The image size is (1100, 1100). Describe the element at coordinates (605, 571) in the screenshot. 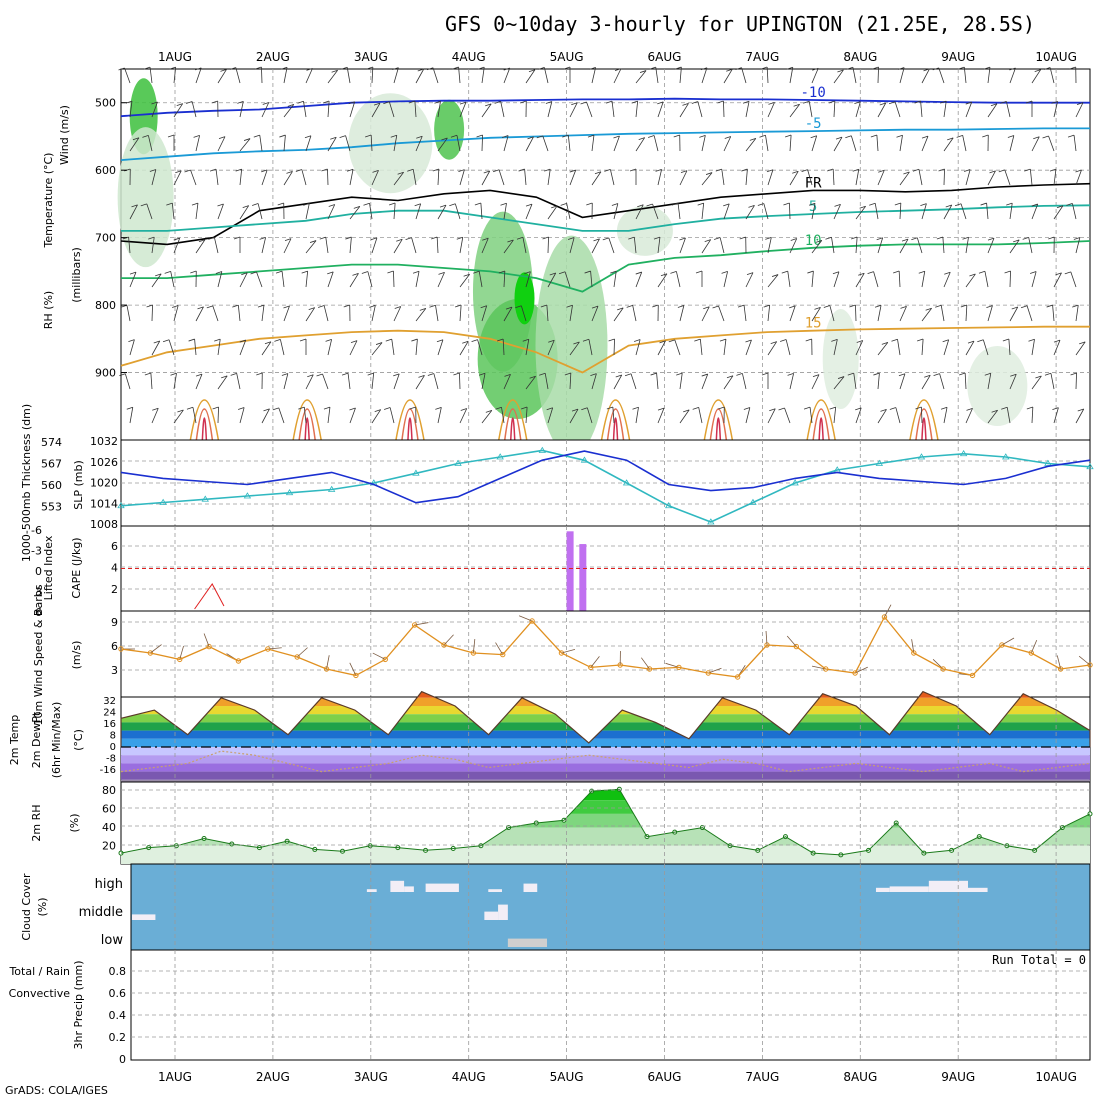

I see `cape-series` at that location.